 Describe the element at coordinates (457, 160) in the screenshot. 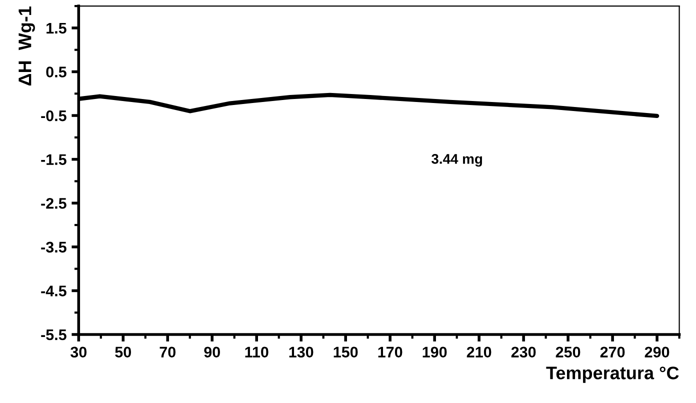

I see `annotation: 3.44 mg` at that location.